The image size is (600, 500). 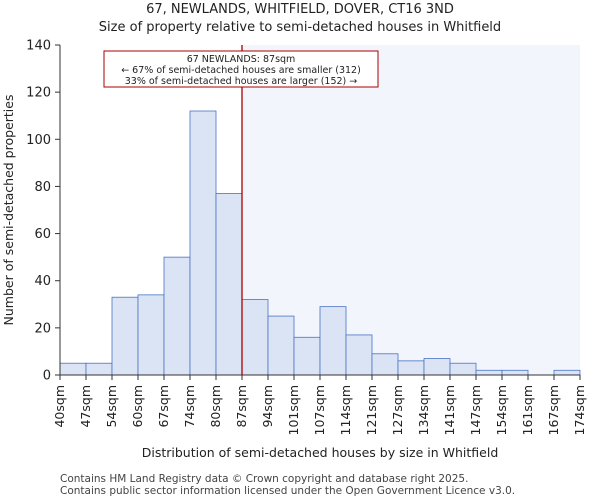 What do you see at coordinates (163, 406) in the screenshot?
I see `x-tick-label: 67sqm` at bounding box center [163, 406].